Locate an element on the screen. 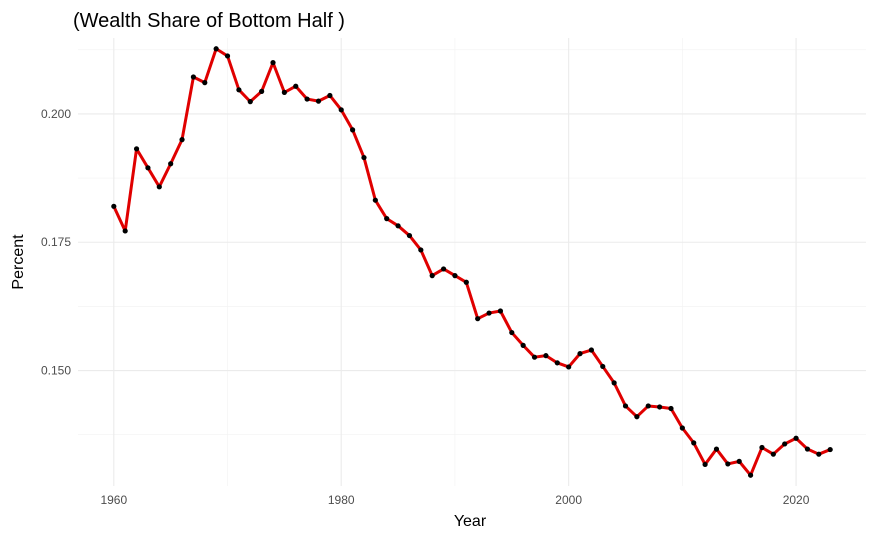 The height and width of the screenshot is (540, 875). y-tick-label: 0.200 is located at coordinates (56, 114).